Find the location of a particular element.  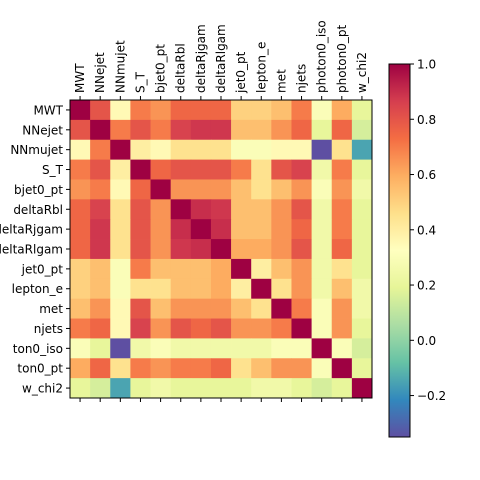

x-tick-label: NNmujet is located at coordinates (120, 66).